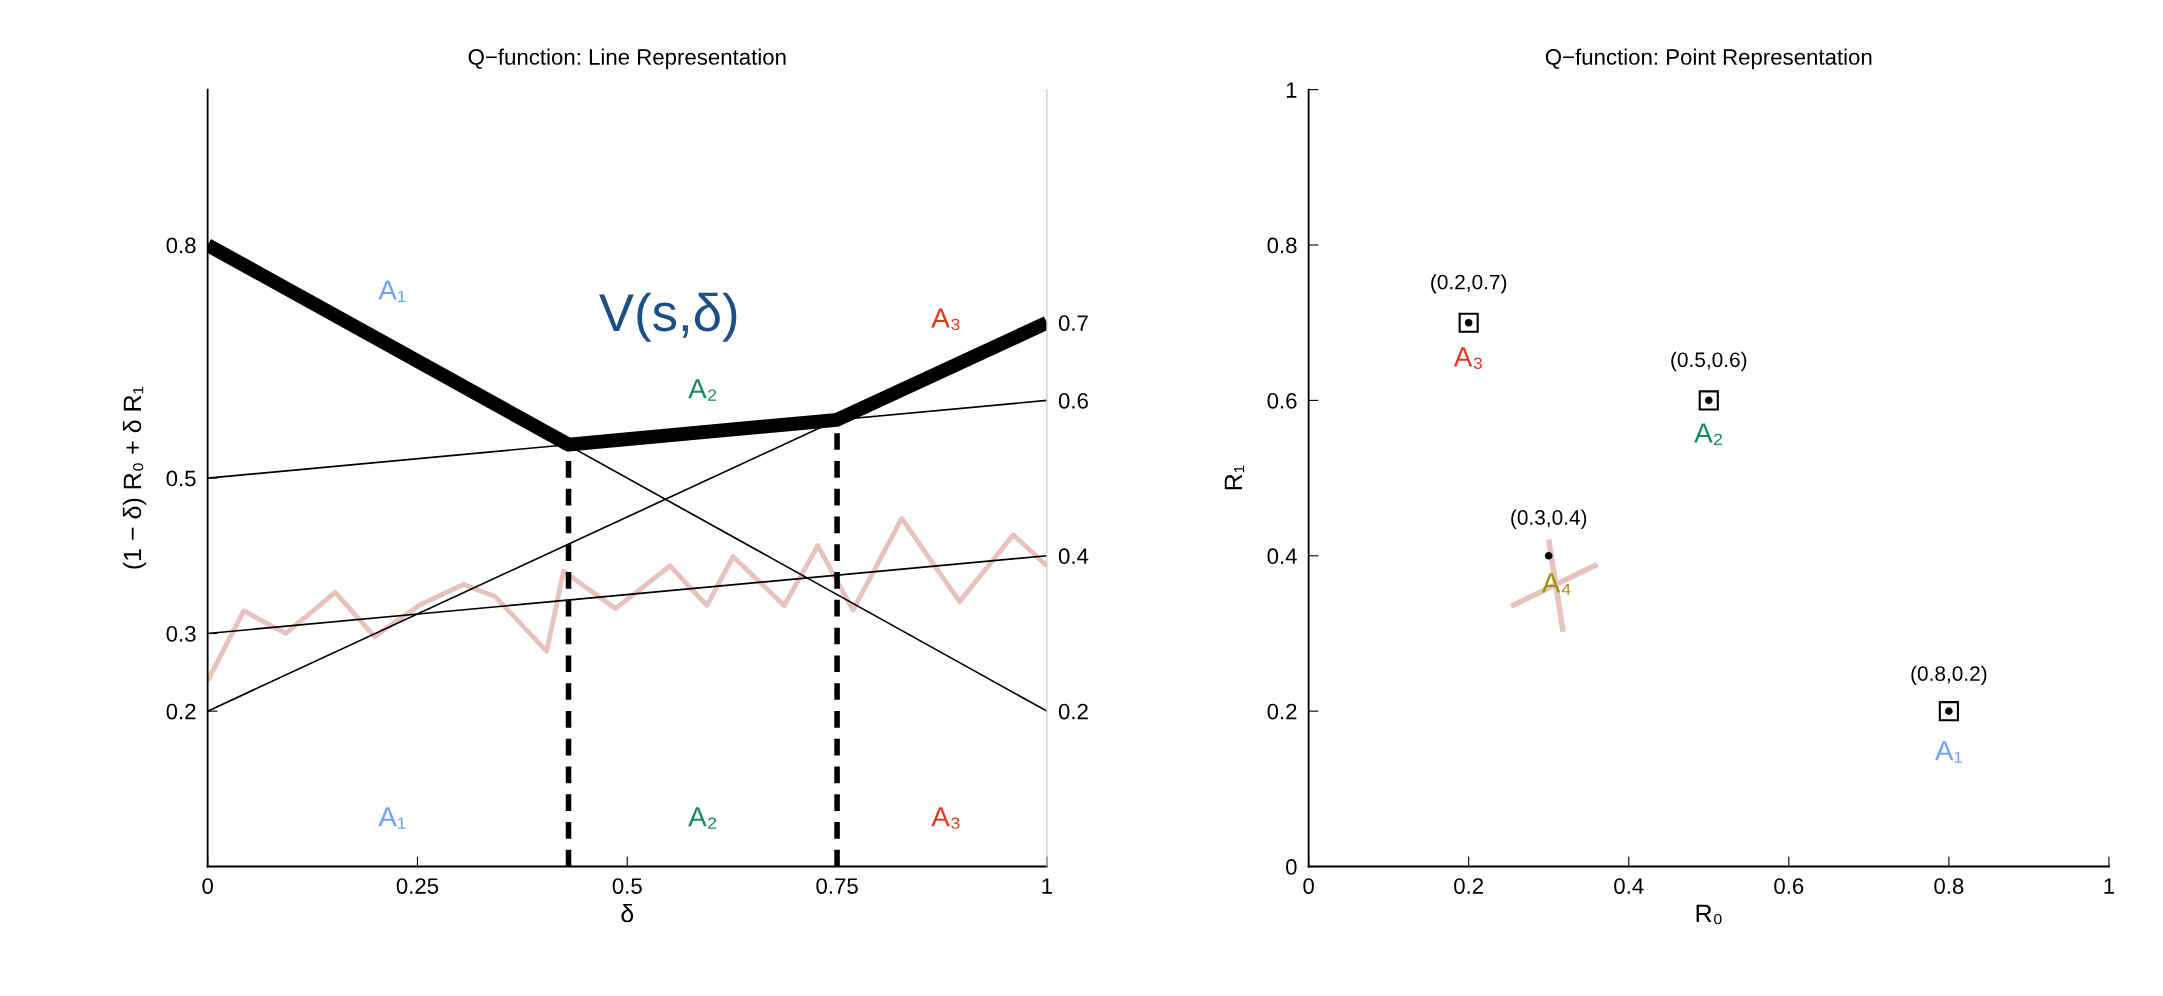 This screenshot has width=2163, height=996. What do you see at coordinates (134, 477) in the screenshot?
I see `y-axis-title: (1 − δ) R₀ + δ R₁` at bounding box center [134, 477].